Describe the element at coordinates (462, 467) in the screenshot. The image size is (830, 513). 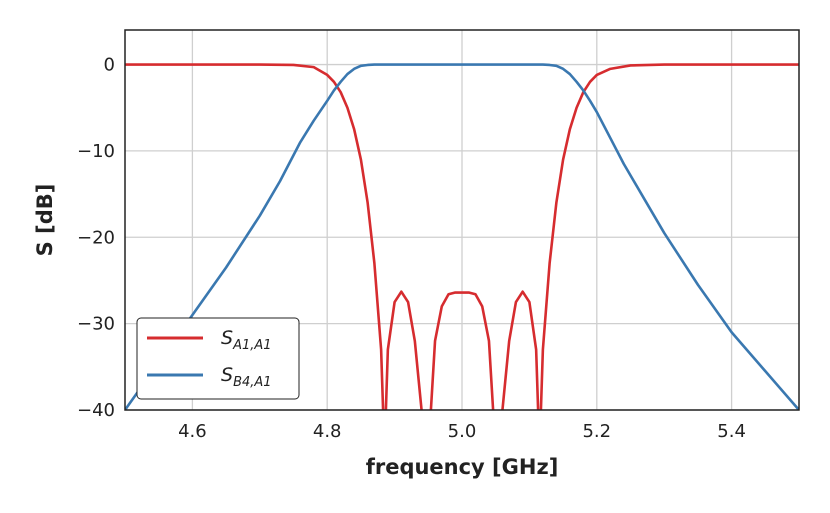
I see `x-axis-label: frequency [GHz]` at that location.